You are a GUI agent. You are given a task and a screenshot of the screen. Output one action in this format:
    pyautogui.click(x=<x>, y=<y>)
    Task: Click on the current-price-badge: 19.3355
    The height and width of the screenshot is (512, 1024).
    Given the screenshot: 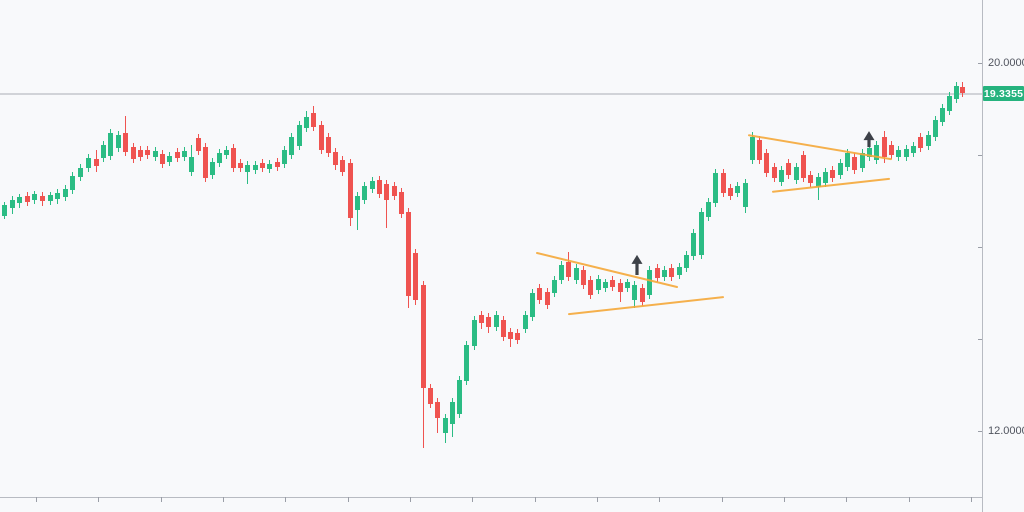 What is the action you would take?
    pyautogui.click(x=1003, y=94)
    